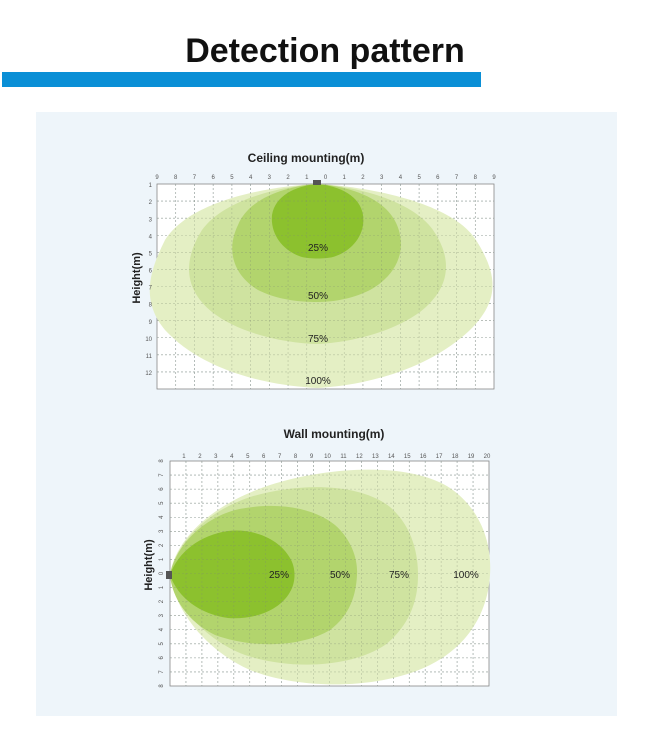 The width and height of the screenshot is (650, 751). I want to click on wall-x-tick-label: 5, so click(248, 457).